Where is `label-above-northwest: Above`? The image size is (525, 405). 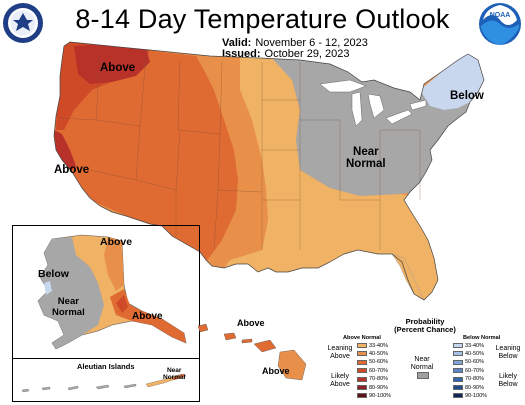
label-above-northwest: Above is located at coordinates (118, 68).